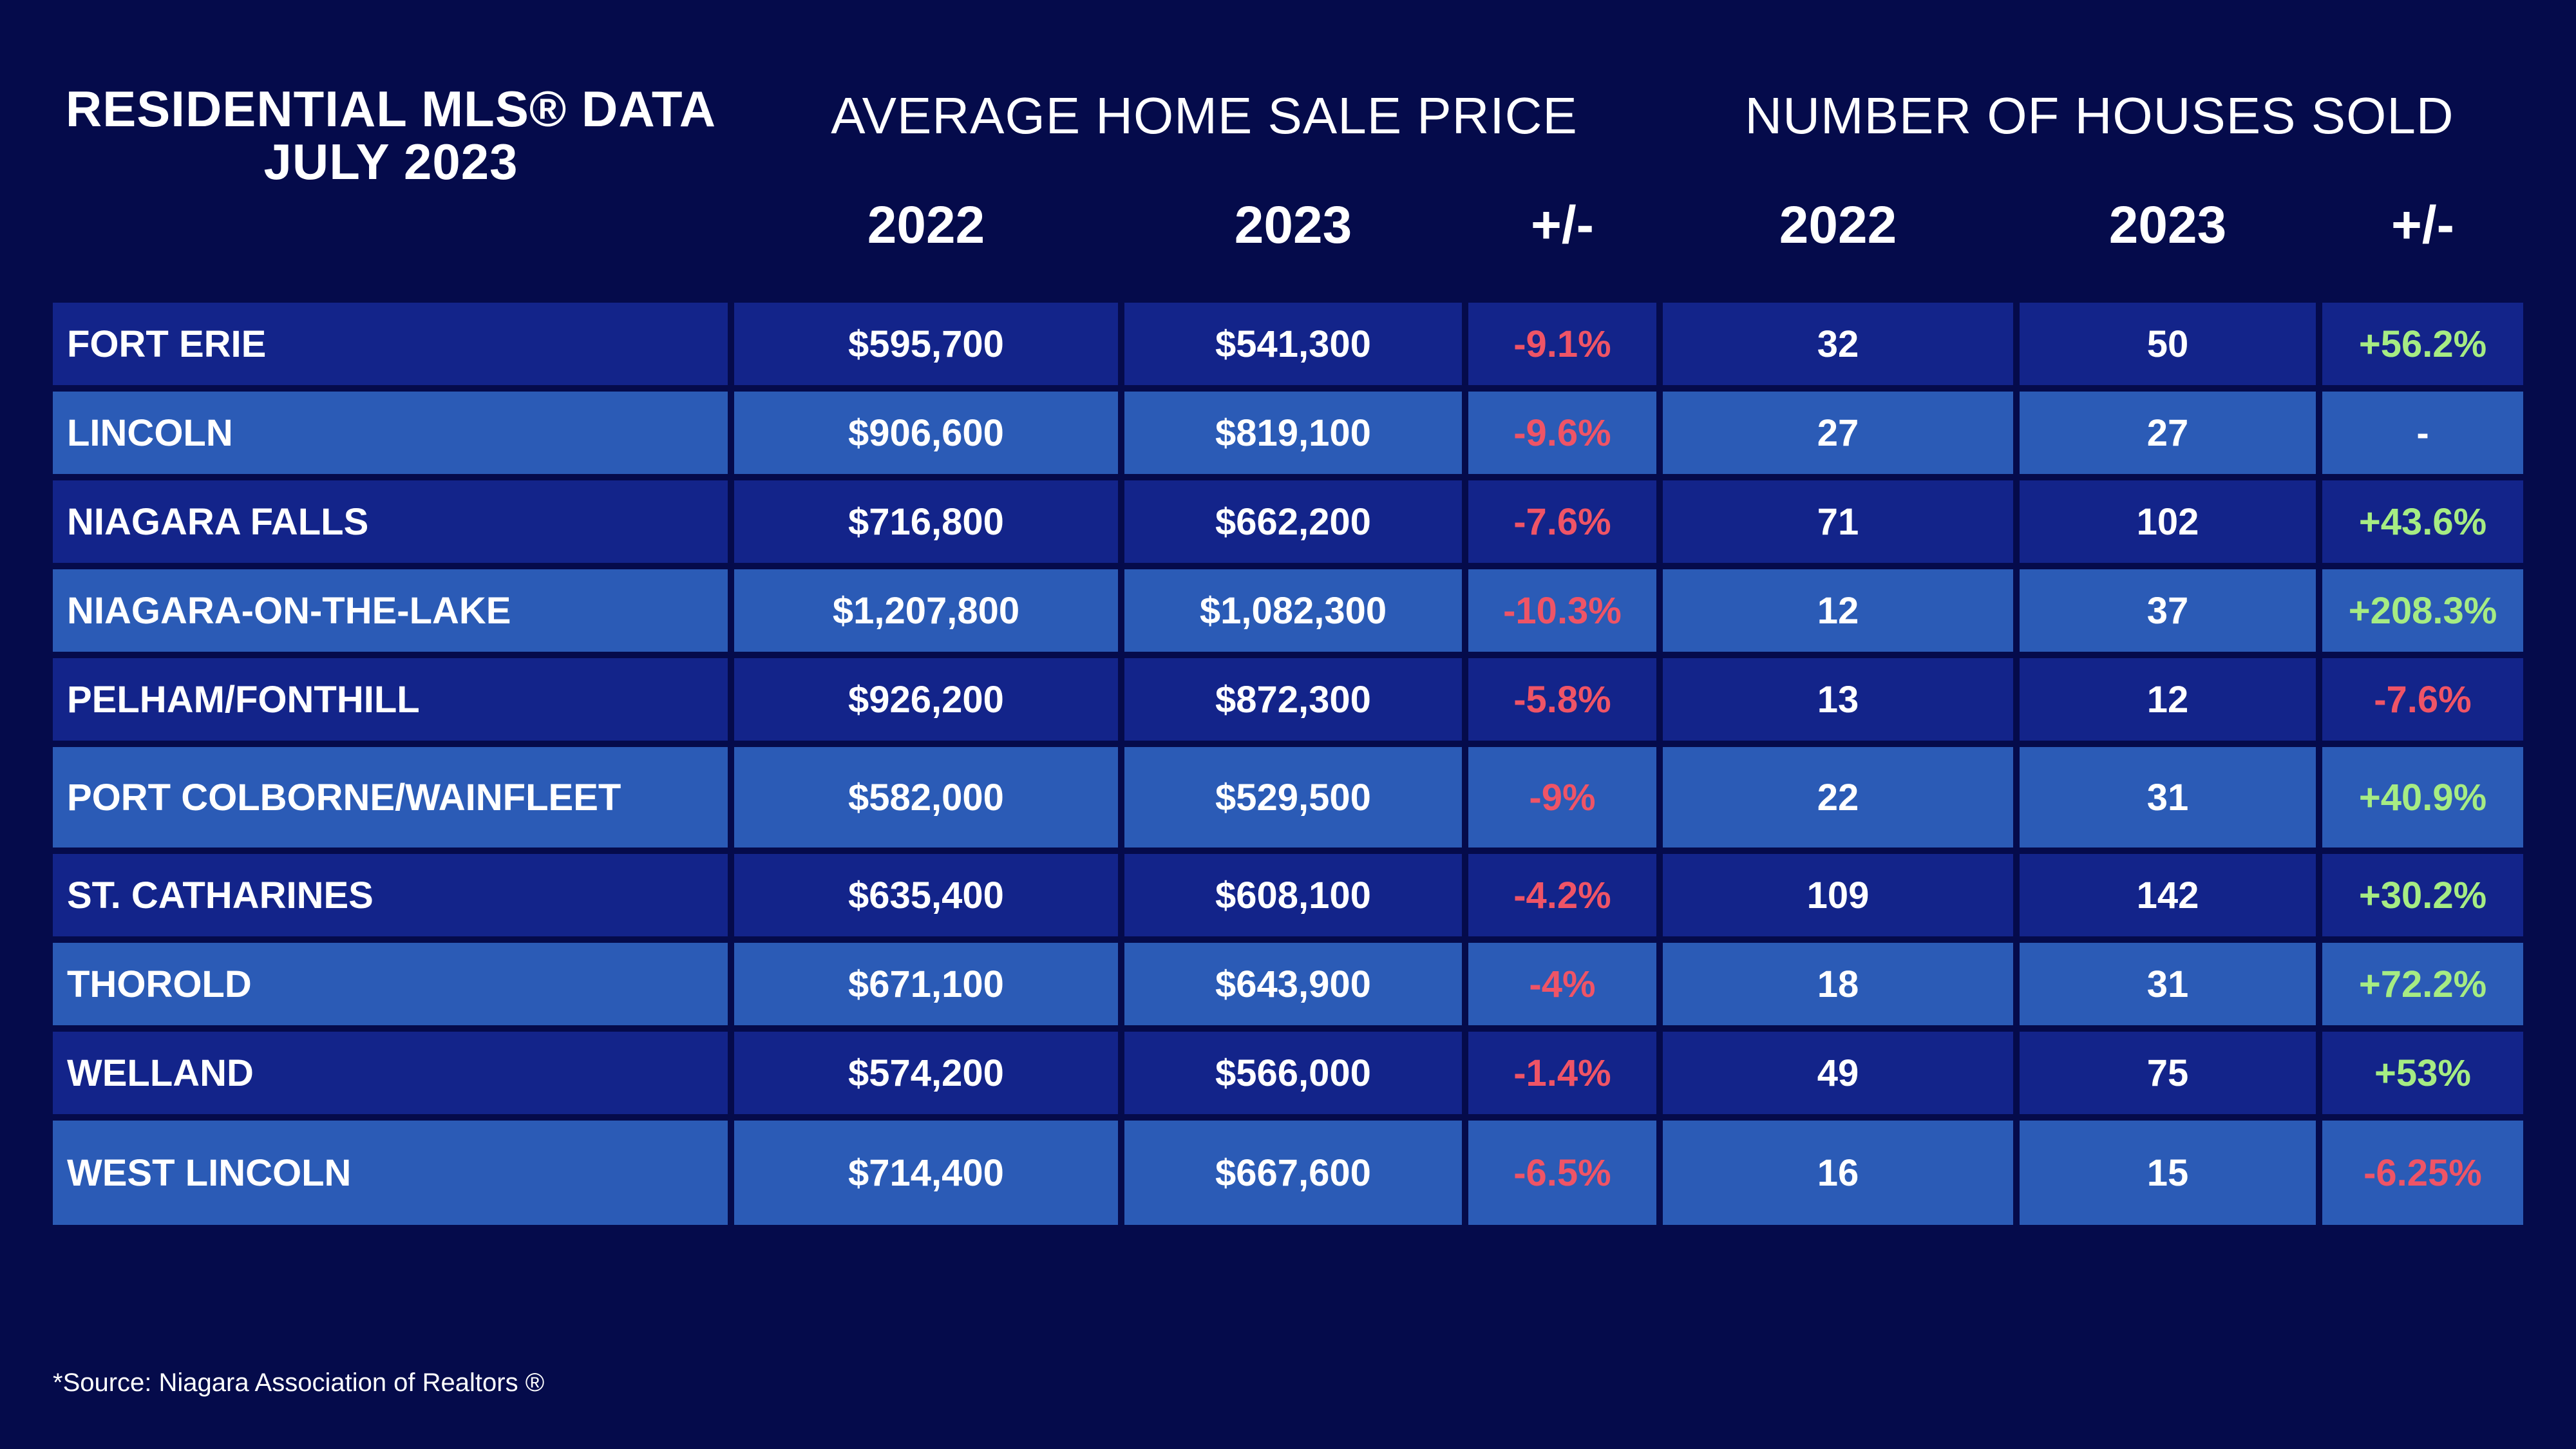 The image size is (2576, 1449). Describe the element at coordinates (1562, 699) in the screenshot. I see `cell-price-change: -5.8%` at that location.